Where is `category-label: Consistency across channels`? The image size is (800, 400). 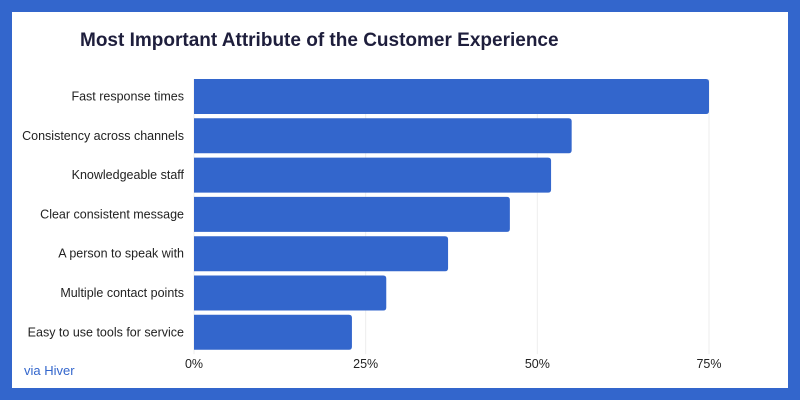 category-label: Consistency across channels is located at coordinates (103, 136).